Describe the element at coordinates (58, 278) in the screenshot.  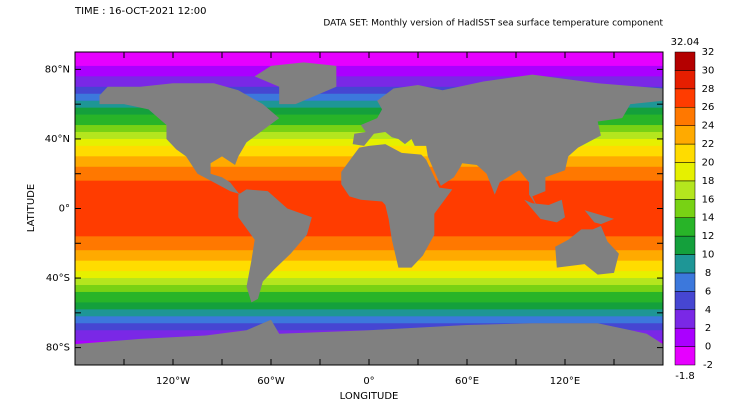
I see `y-tick-label: 40°S` at that location.